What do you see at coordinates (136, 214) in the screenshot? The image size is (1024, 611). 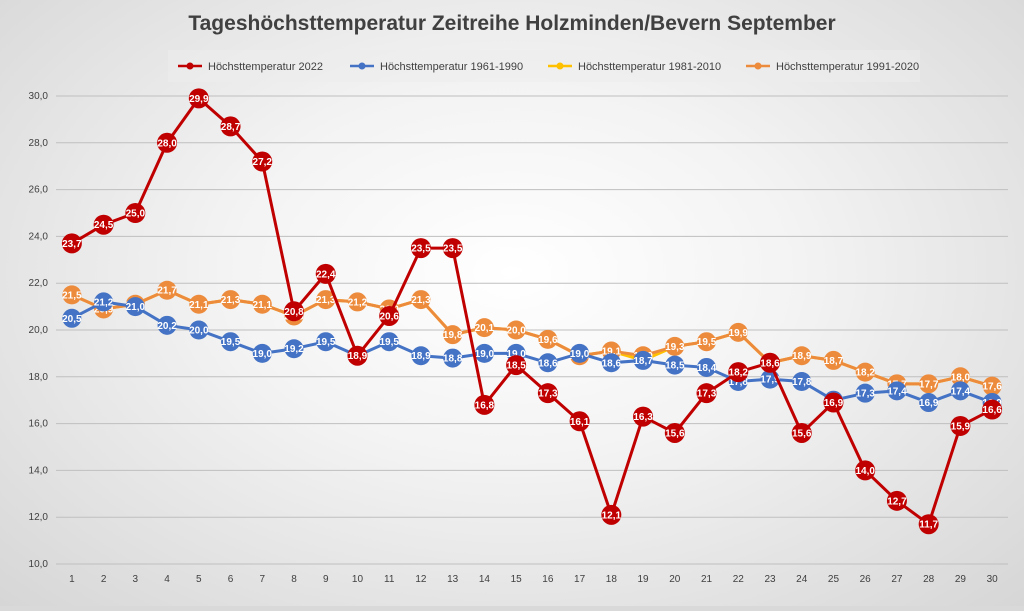 I see `data-label: 25,0` at bounding box center [136, 214].